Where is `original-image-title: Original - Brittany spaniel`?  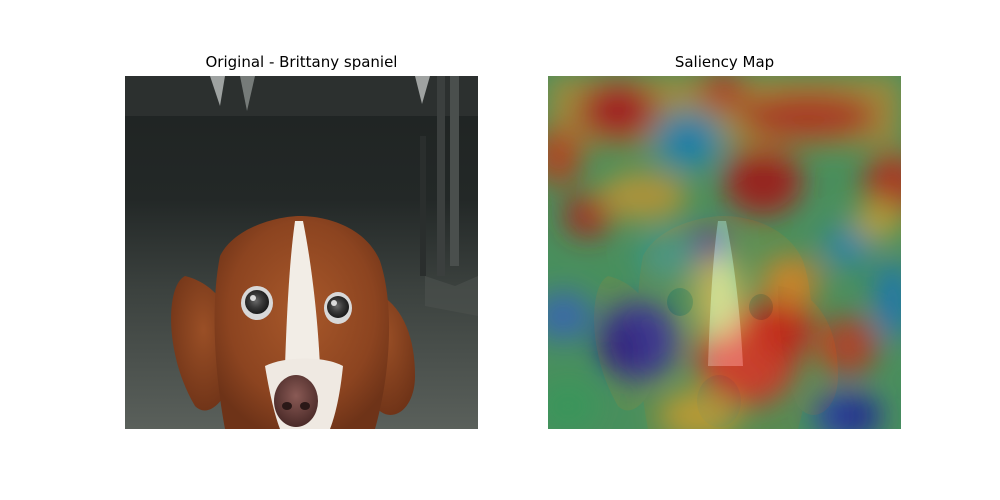 original-image-title: Original - Brittany spaniel is located at coordinates (301, 62).